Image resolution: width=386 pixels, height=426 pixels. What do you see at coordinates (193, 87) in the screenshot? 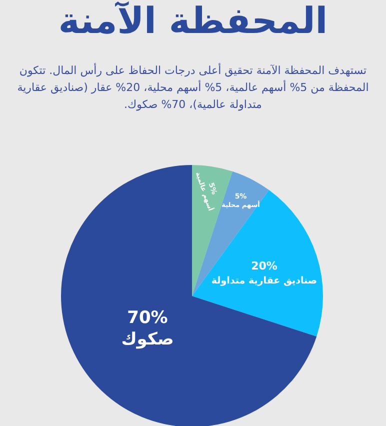
I see `chart-subtitle: تستهدف المحفظة الآمنة تحقيق أعلى درجات الحفاظ على رأس المال. تتكون المحفظة من 5% أسهم عالمية، 5% أسهم محلية، 20% عقار (صناديق عقارية متداولة عالمية)، 70% صكوك.` at bounding box center [193, 87].